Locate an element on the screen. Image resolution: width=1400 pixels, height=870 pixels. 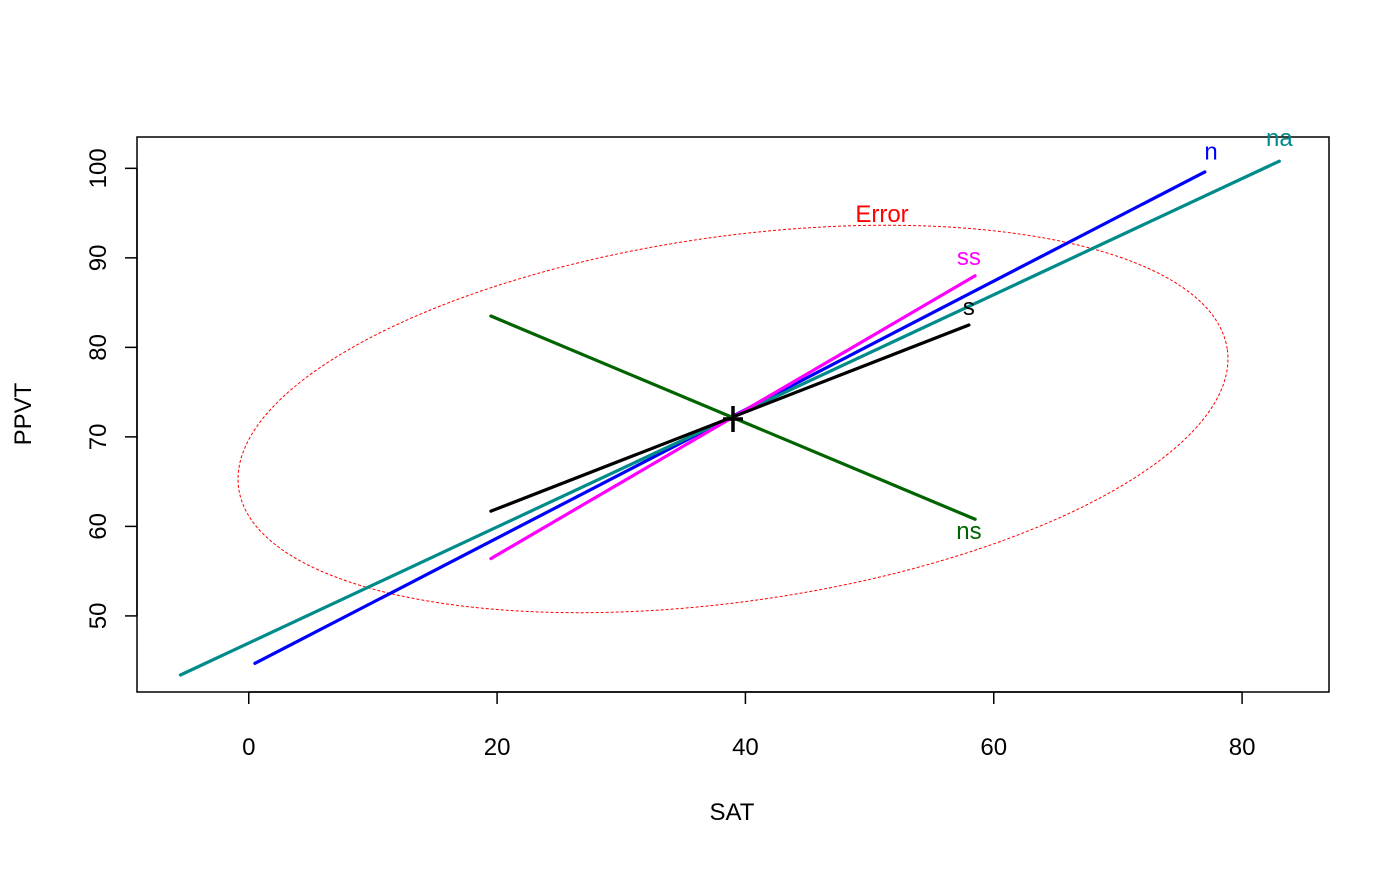
series-label-s: s is located at coordinates (969, 307).